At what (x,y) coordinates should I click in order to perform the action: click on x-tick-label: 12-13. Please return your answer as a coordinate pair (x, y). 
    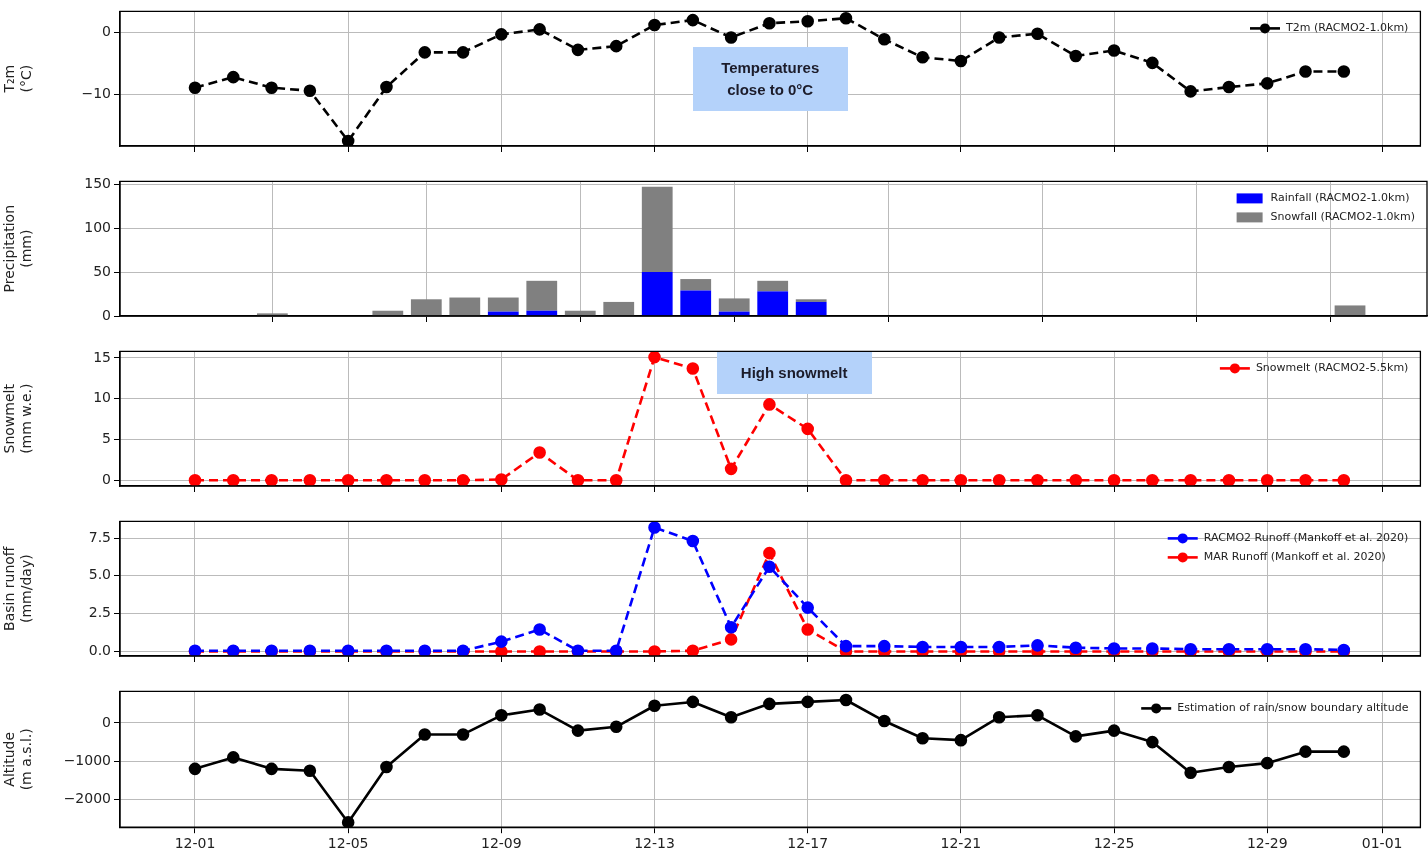
    Looking at the image, I should click on (654, 843).